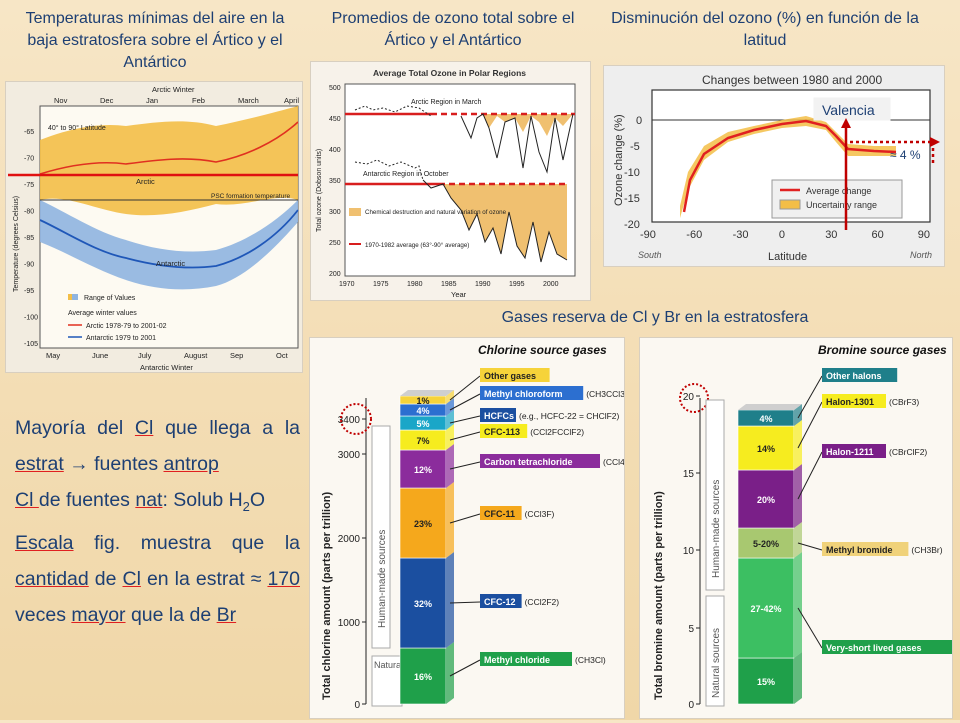  I want to click on bottom-month-tick: July, so click(145, 355).